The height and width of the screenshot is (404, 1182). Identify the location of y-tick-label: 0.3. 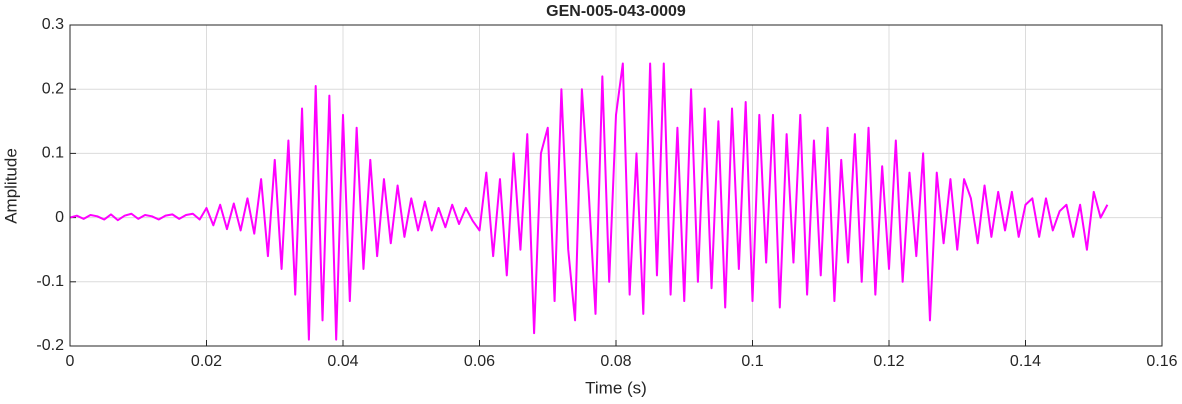
(53, 24).